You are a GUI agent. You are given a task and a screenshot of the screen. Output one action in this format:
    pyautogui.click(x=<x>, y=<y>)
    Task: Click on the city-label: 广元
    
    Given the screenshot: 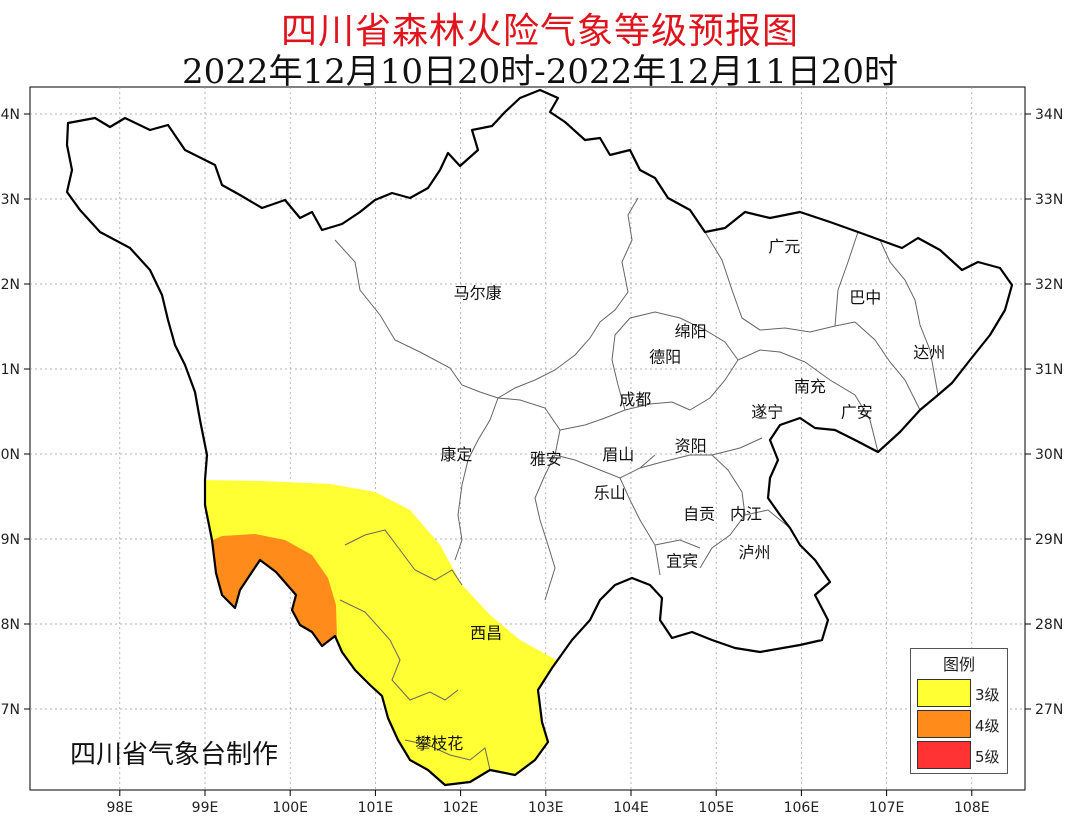 What is the action you would take?
    pyautogui.click(x=784, y=246)
    